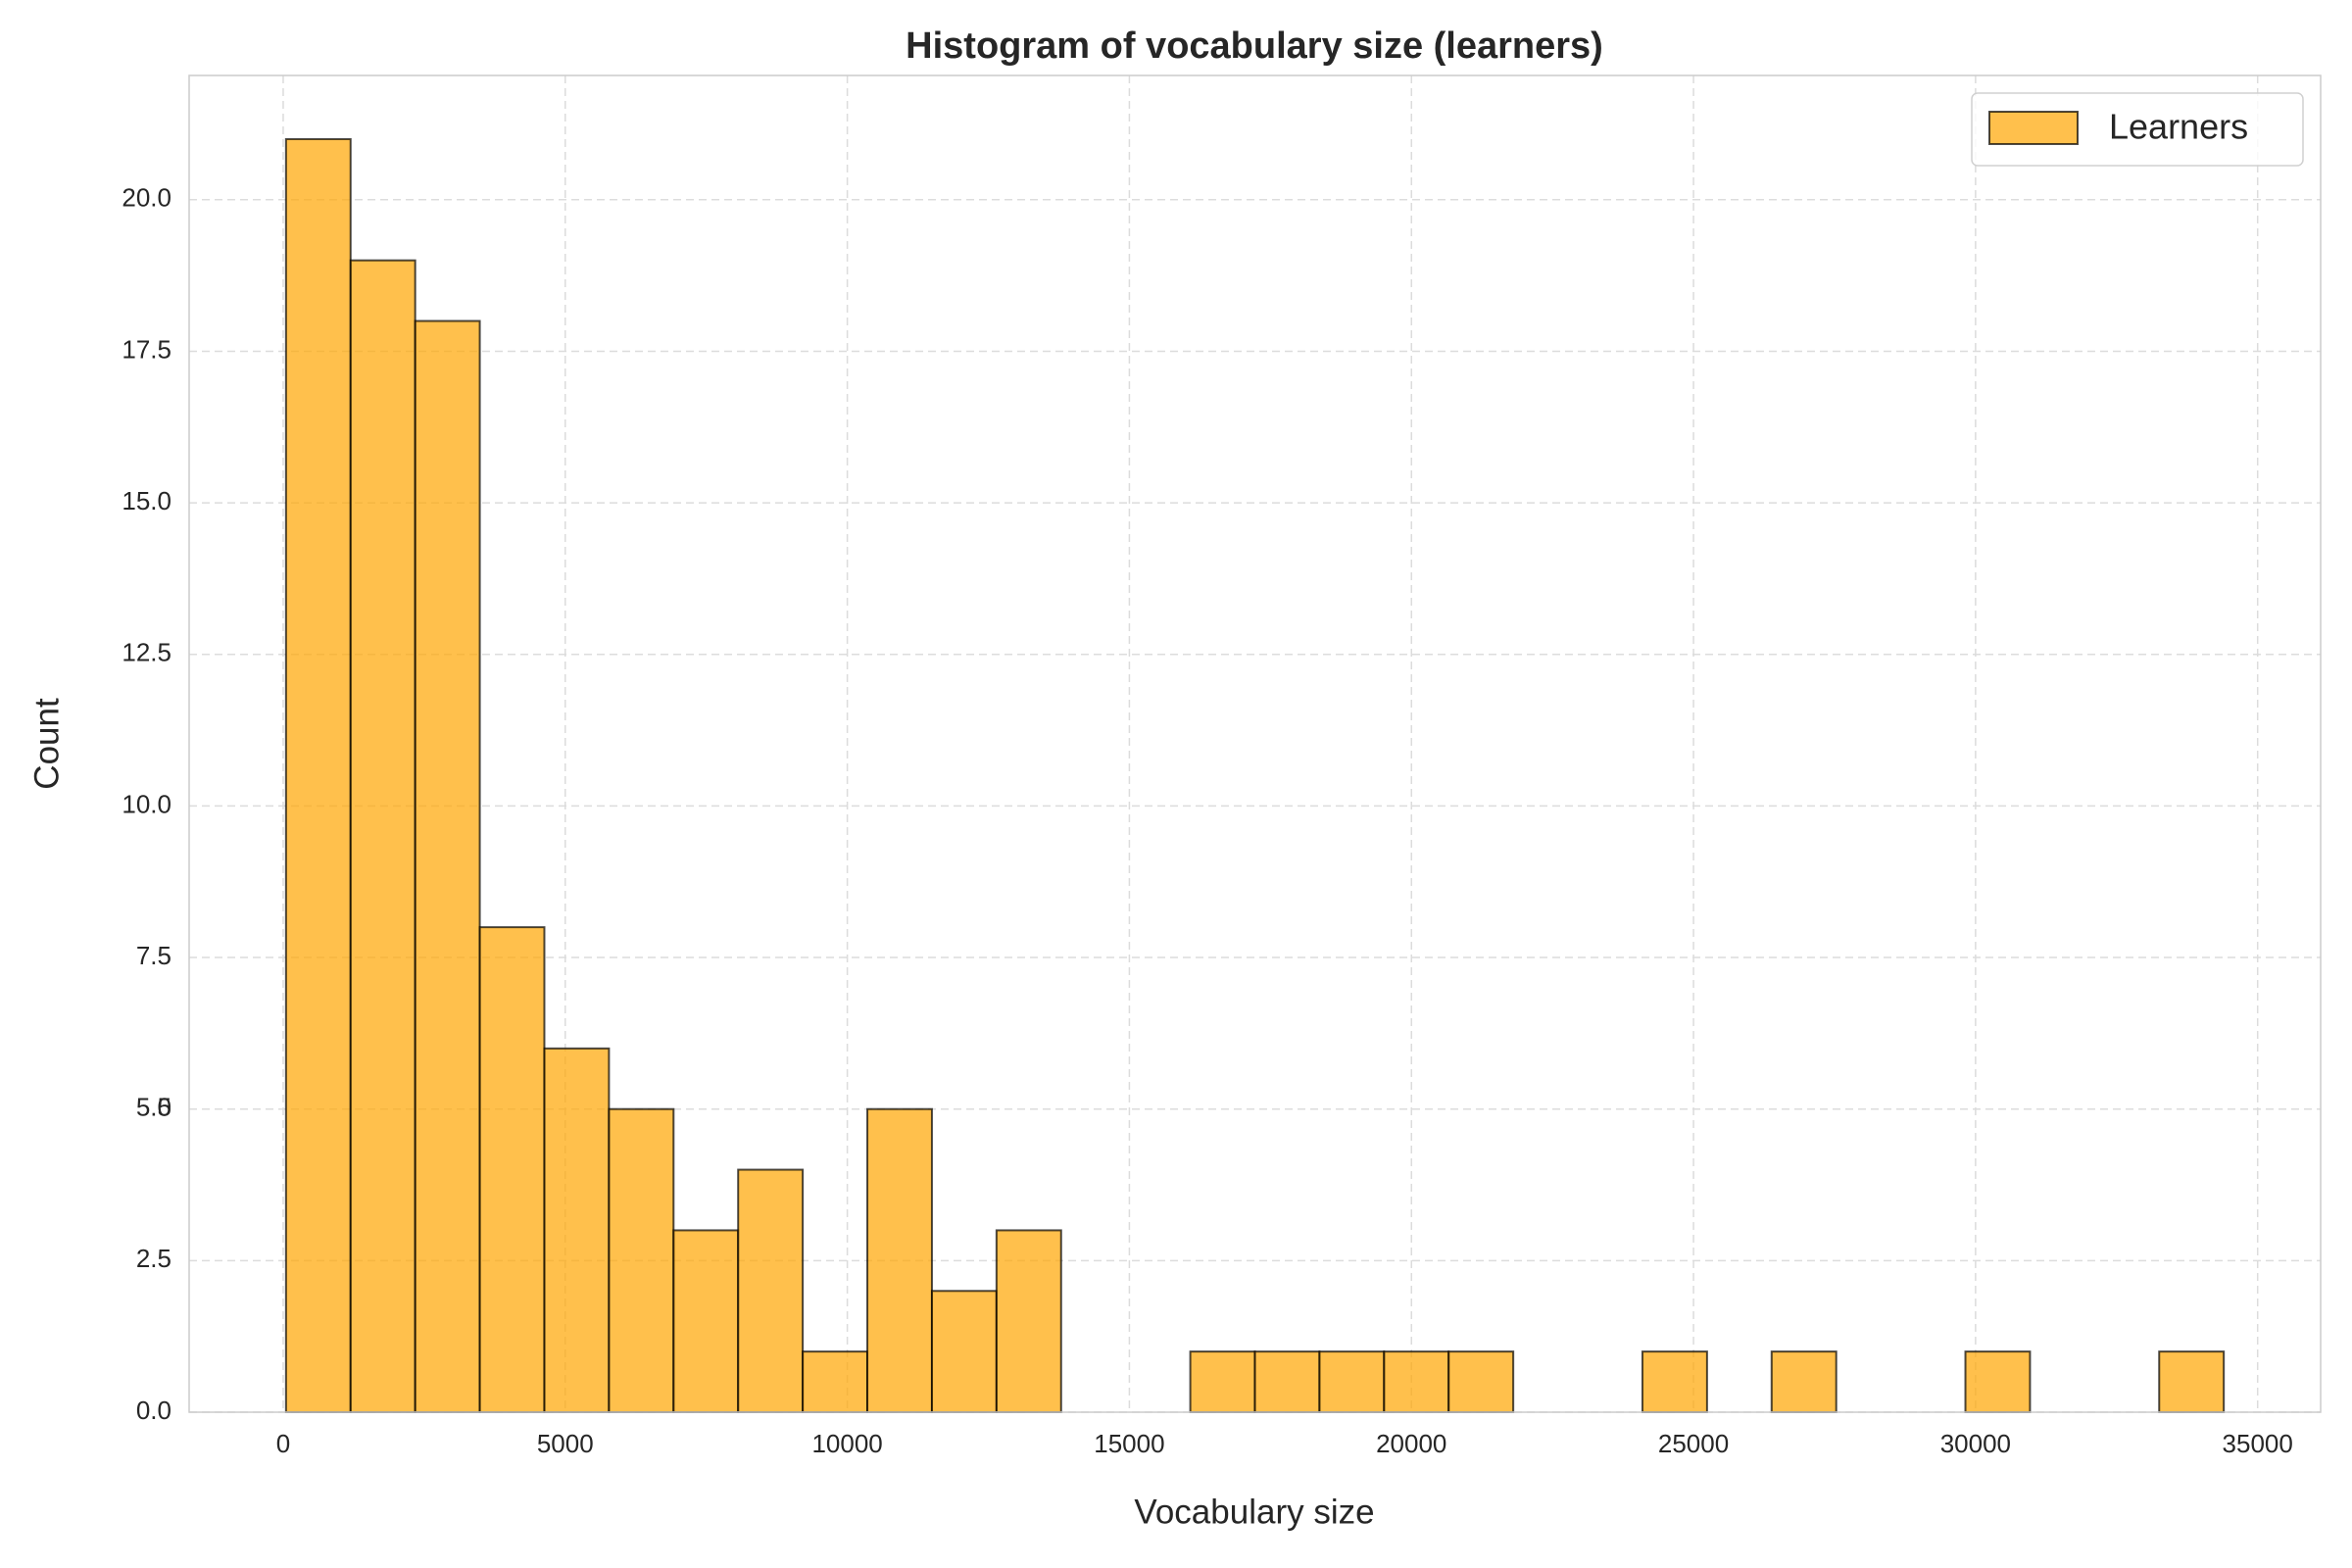  Describe the element at coordinates (2178, 127) in the screenshot. I see `legend-label: Learners` at that location.